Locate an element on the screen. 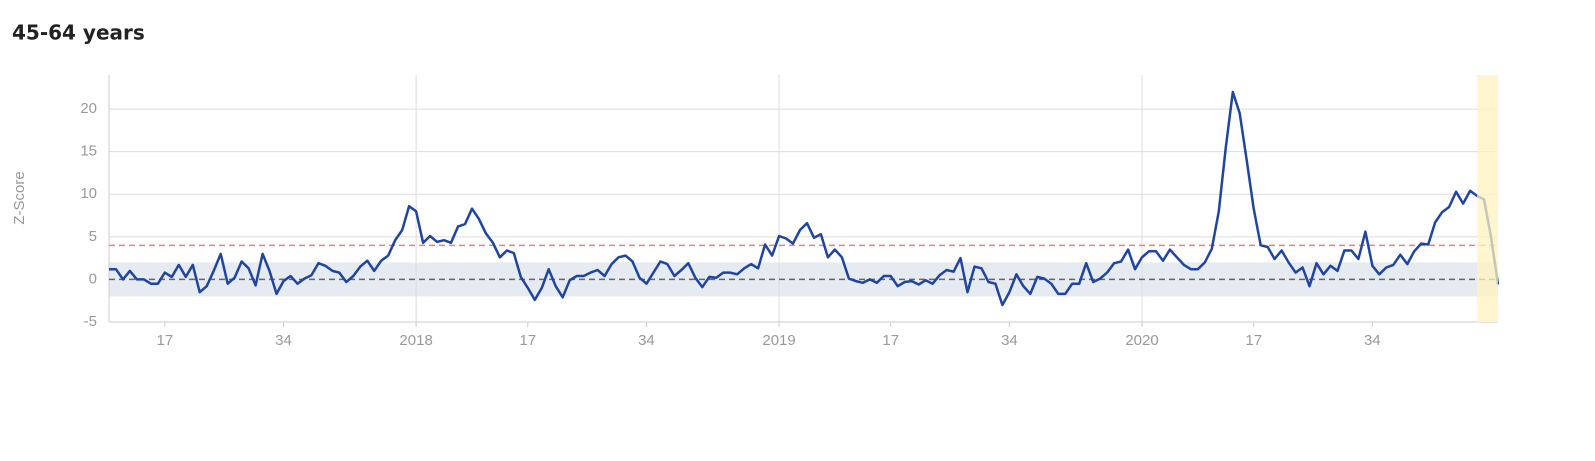  y-tick-label: 0 is located at coordinates (93, 278).